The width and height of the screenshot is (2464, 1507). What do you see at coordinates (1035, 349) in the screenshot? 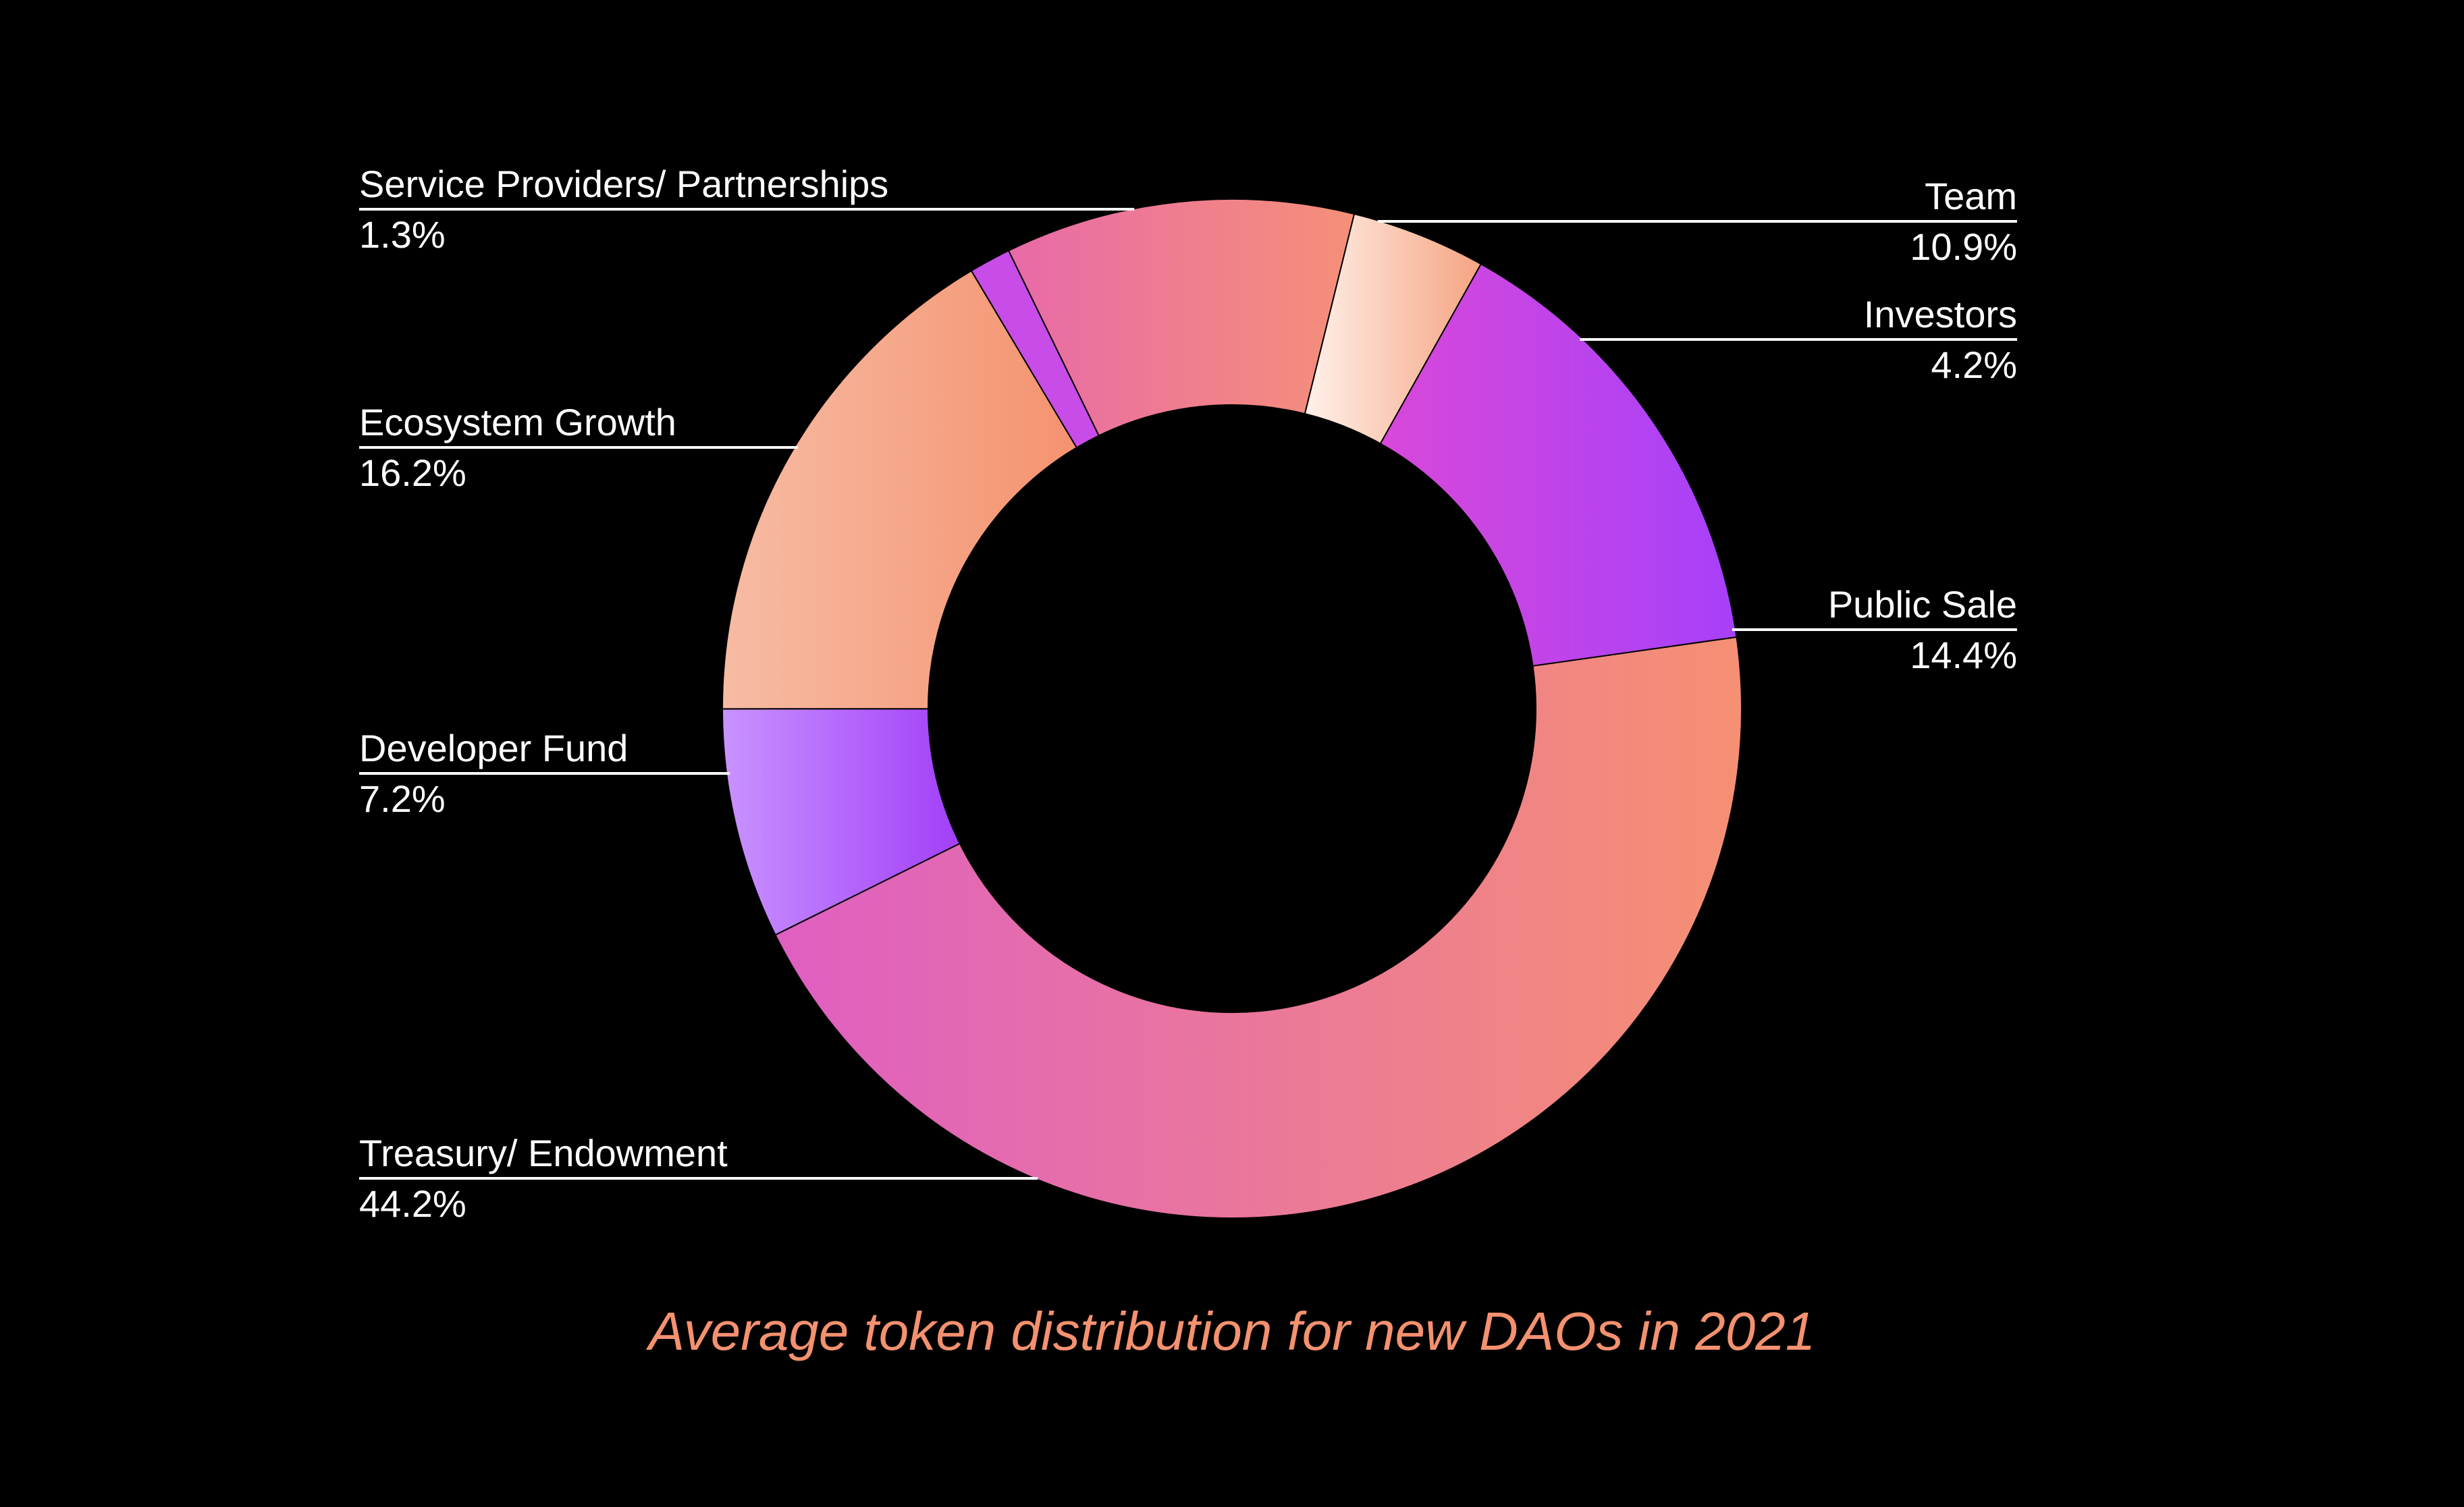
I see `slice-service-providers-partnerships` at bounding box center [1035, 349].